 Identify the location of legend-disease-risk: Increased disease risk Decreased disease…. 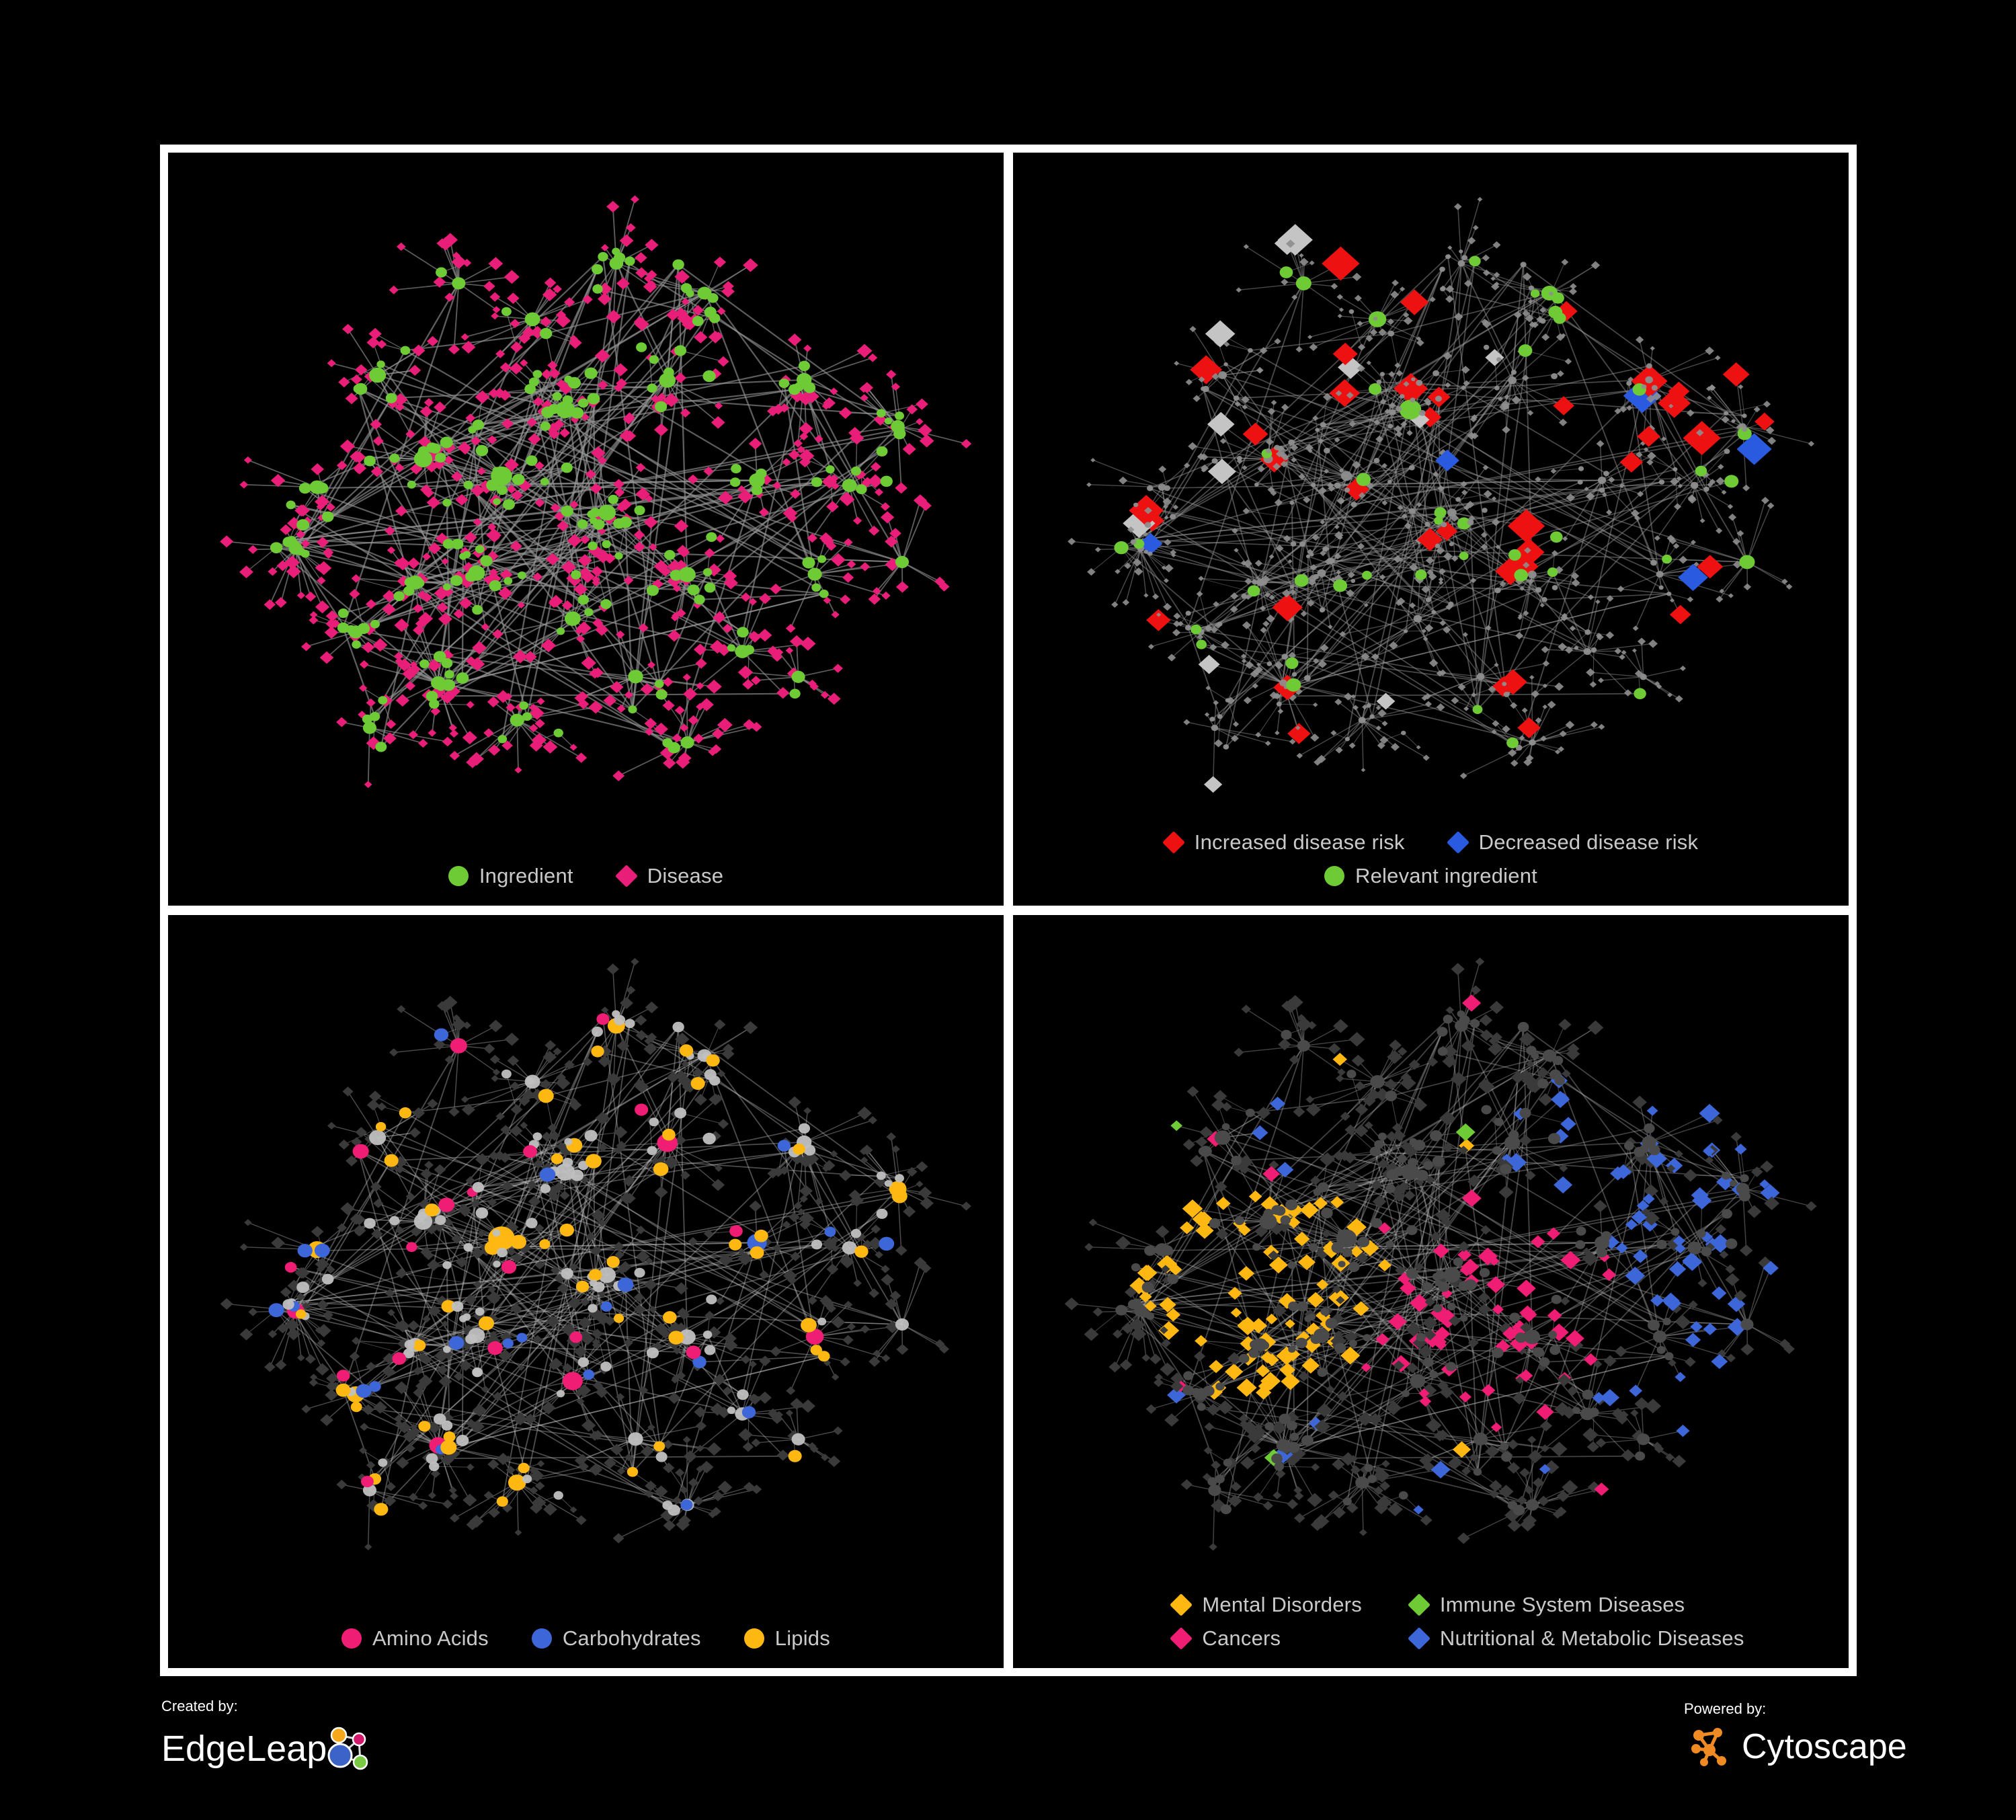
(1431, 859).